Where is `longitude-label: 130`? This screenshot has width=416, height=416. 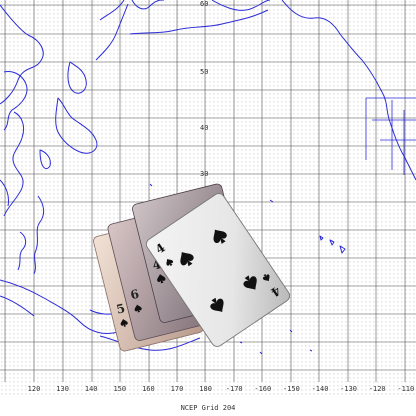
longitude-label: 130 is located at coordinates (62, 389).